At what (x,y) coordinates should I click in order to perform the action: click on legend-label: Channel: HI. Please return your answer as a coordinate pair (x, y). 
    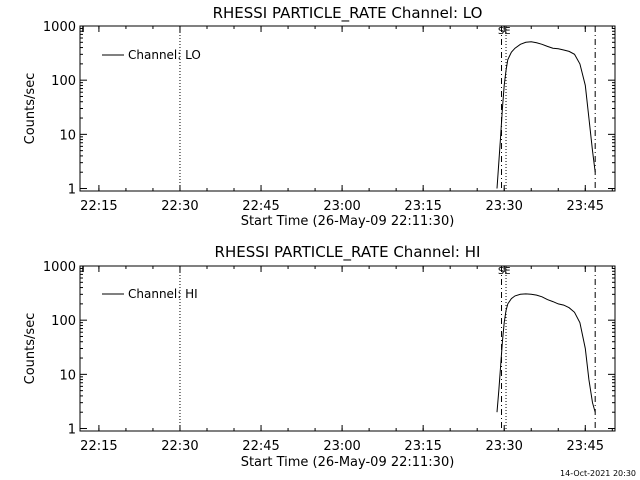
    Looking at the image, I should click on (163, 294).